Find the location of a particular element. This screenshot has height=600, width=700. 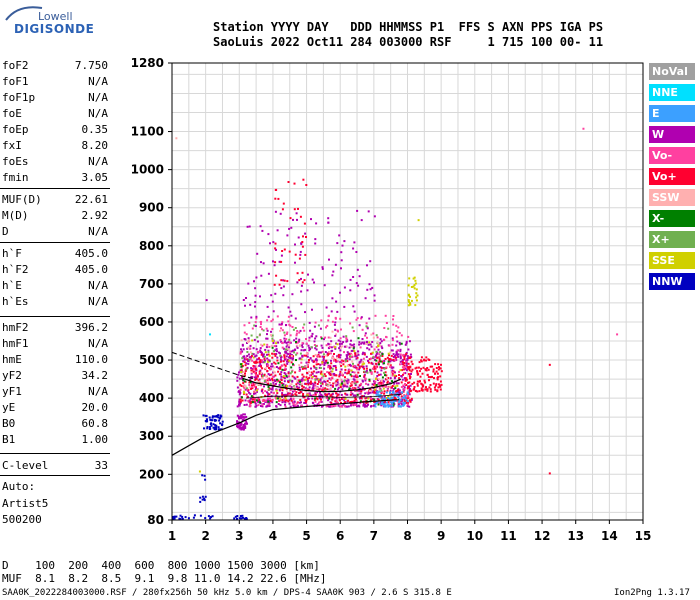

y-tick-label: 400 is located at coordinates (151, 398).